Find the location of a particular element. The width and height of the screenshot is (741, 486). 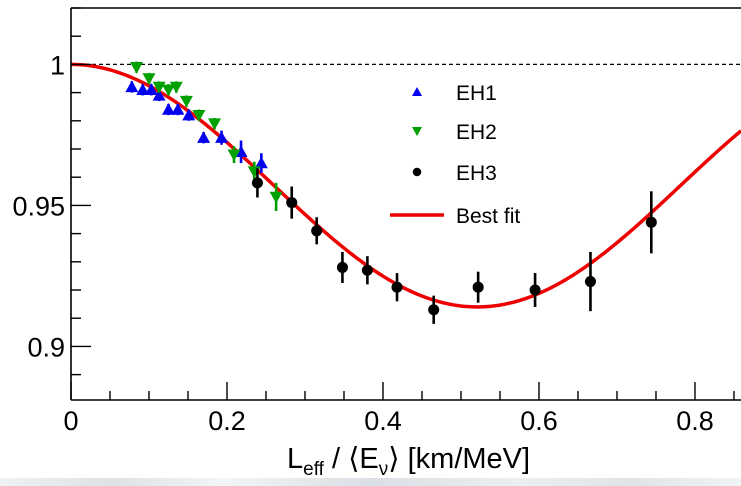

x-tick-label: 0 is located at coordinates (70, 421).